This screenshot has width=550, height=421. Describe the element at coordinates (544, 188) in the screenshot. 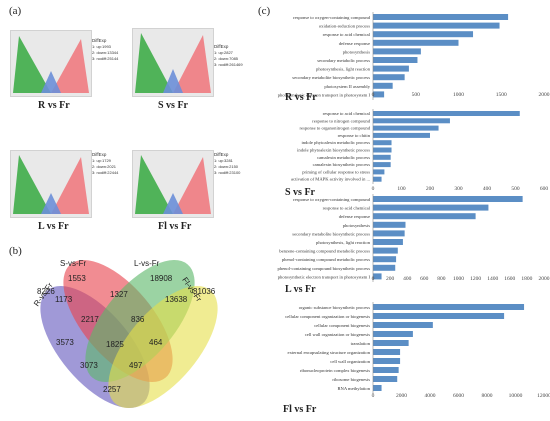

I see `x-tick-label: 600` at that location.